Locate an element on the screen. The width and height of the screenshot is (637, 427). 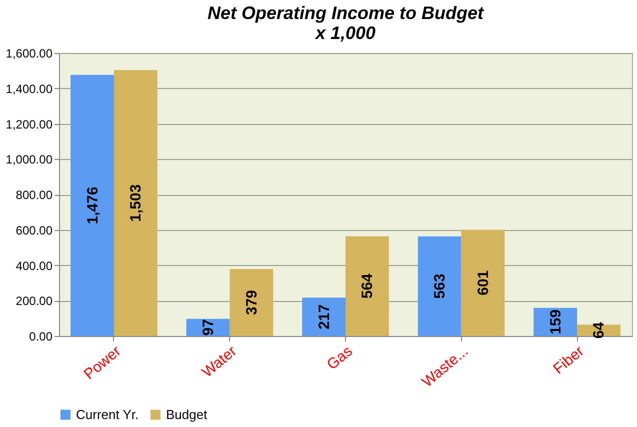
y-tick-label: 1,200.00 is located at coordinates (29, 124).